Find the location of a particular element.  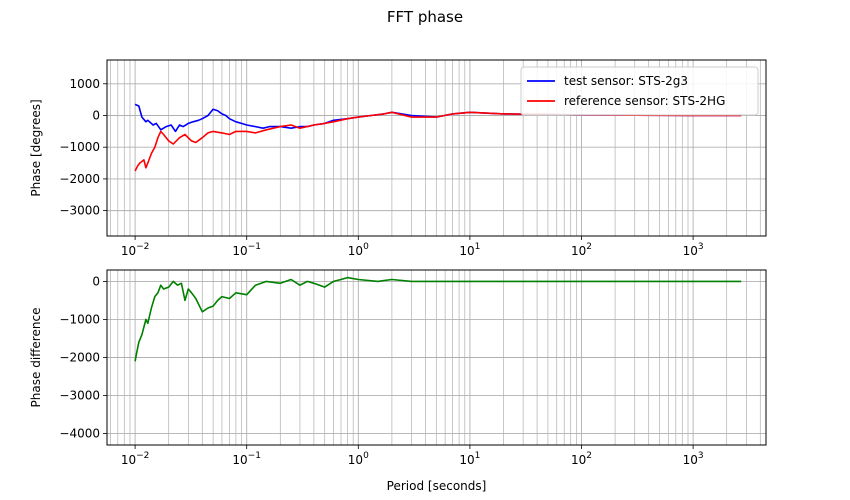

y-axis-label: Phase [degrees] is located at coordinates (36, 147).